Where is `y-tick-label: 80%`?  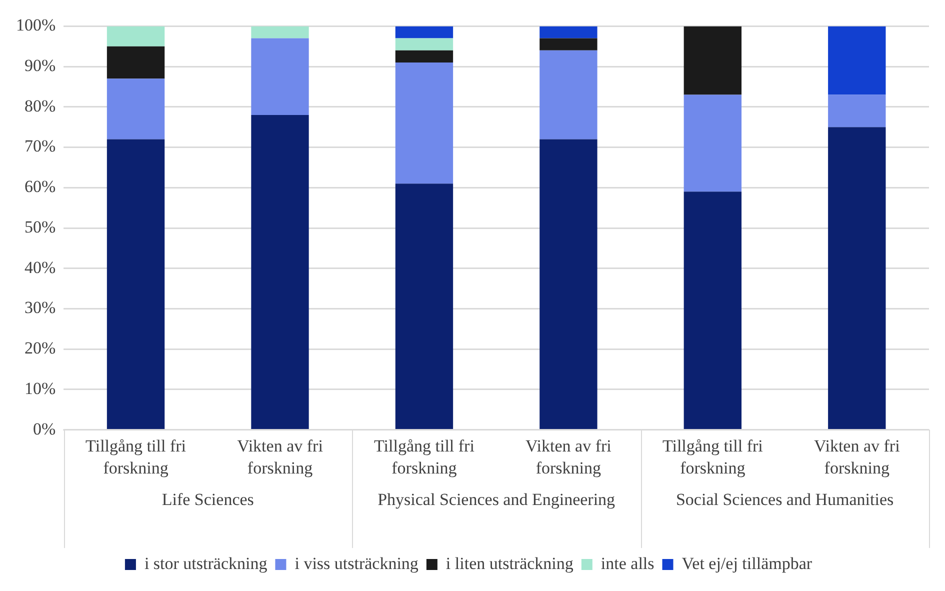 y-tick-label: 80% is located at coordinates (40, 106).